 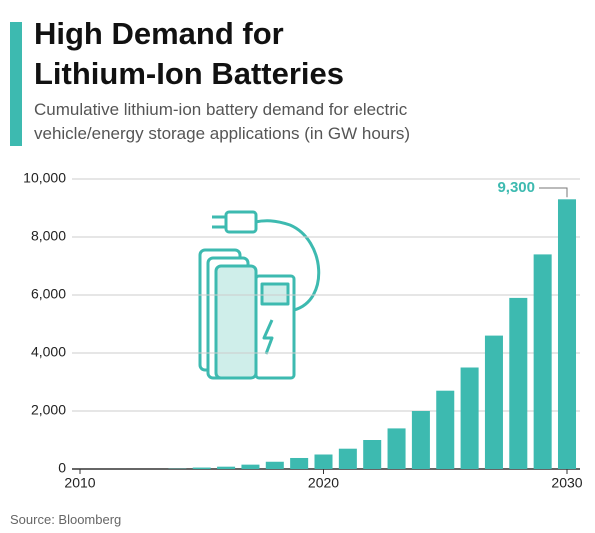 I want to click on title-accent, so click(x=16, y=84).